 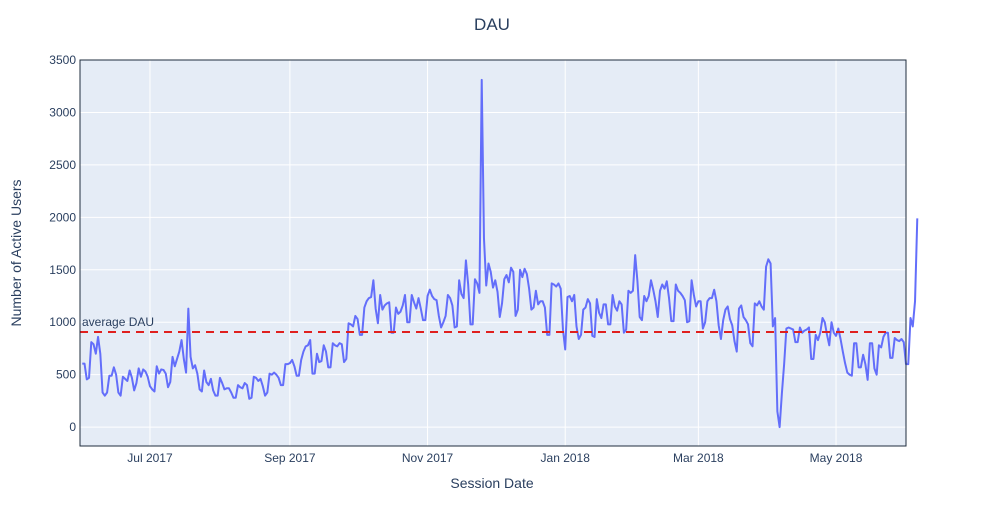 I want to click on x-tick-label: Nov 2017, so click(x=428, y=458).